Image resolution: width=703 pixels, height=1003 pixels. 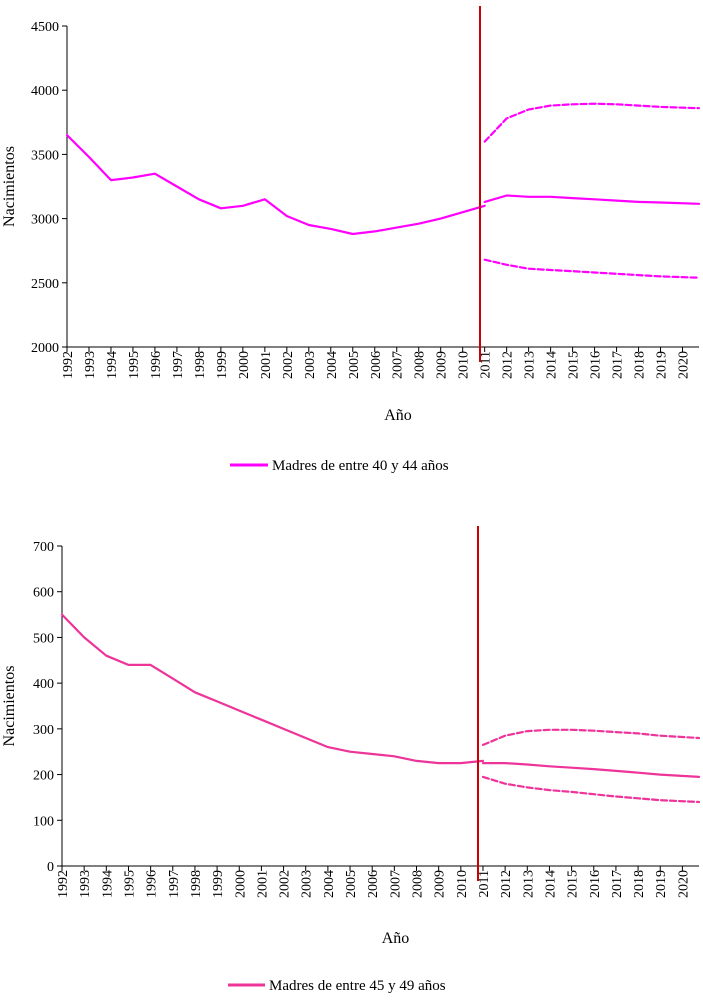 I want to click on legend: Madres de entre 40 y 44 años, so click(x=339, y=466).